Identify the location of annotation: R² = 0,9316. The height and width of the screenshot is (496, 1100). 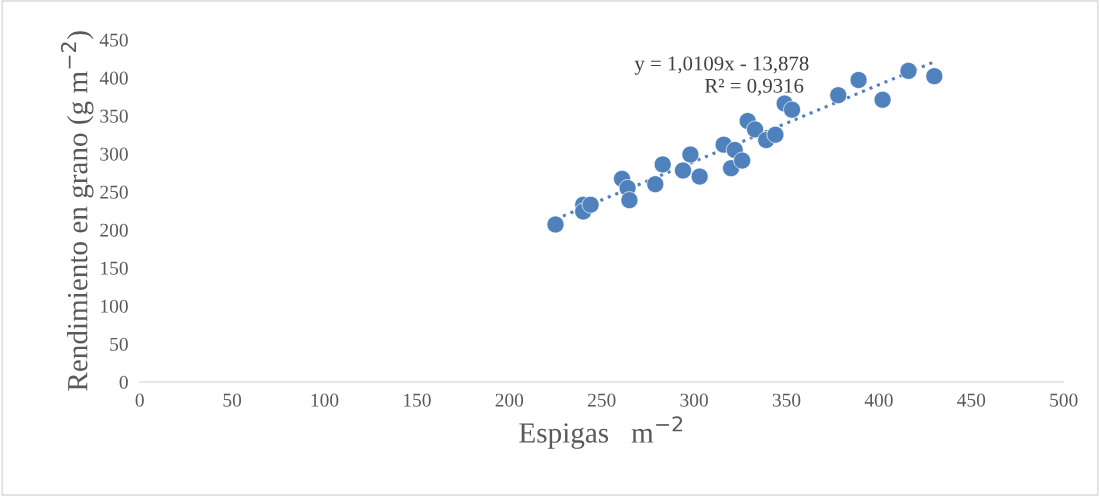
(754, 87).